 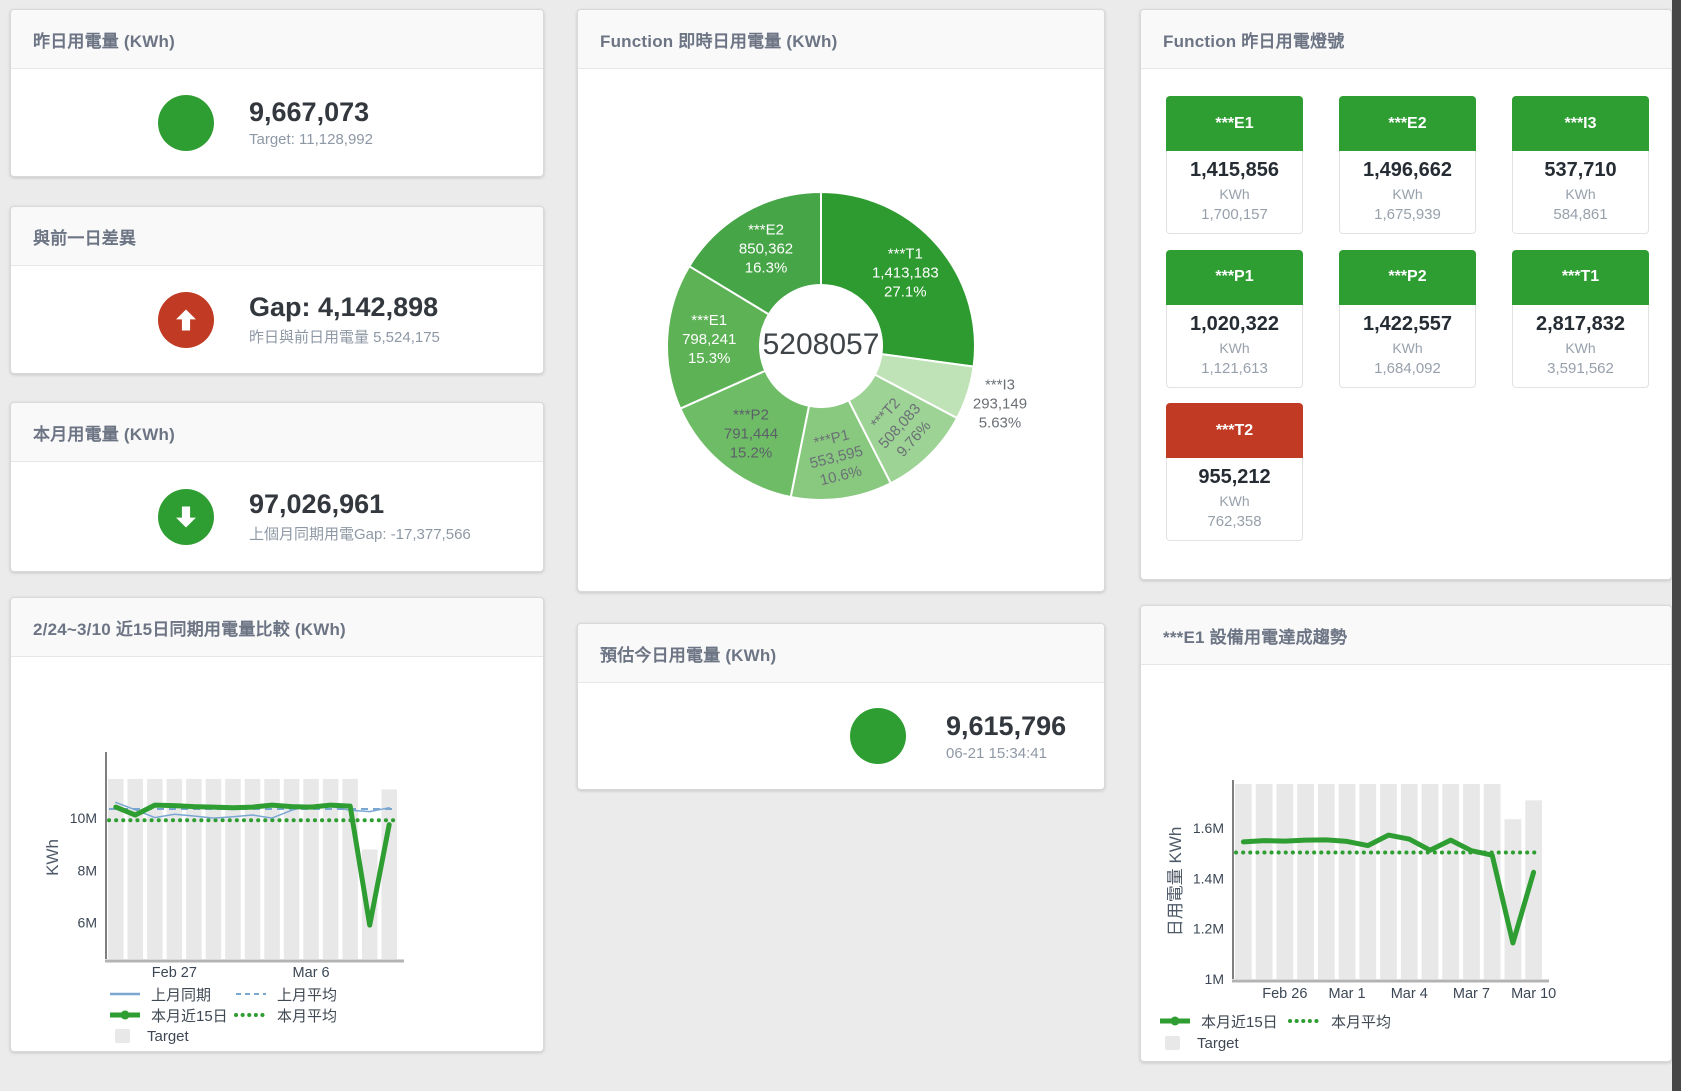 I want to click on svg-text: Mar 1, so click(x=1346, y=994).